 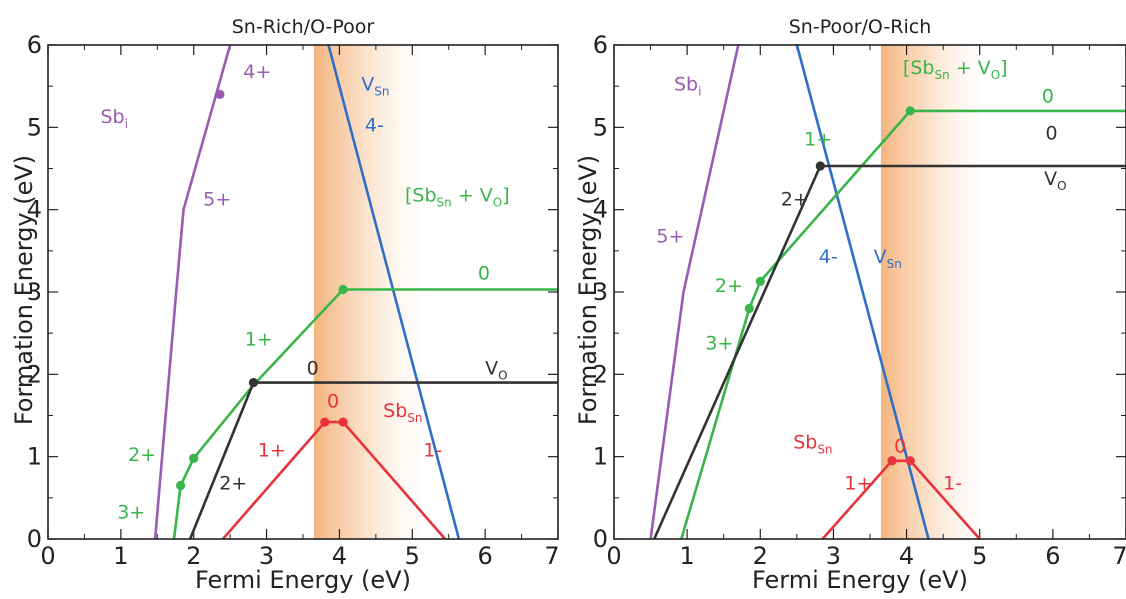 What do you see at coordinates (860, 27) in the screenshot?
I see `panel-title: Sn-Poor/O-Rich` at bounding box center [860, 27].